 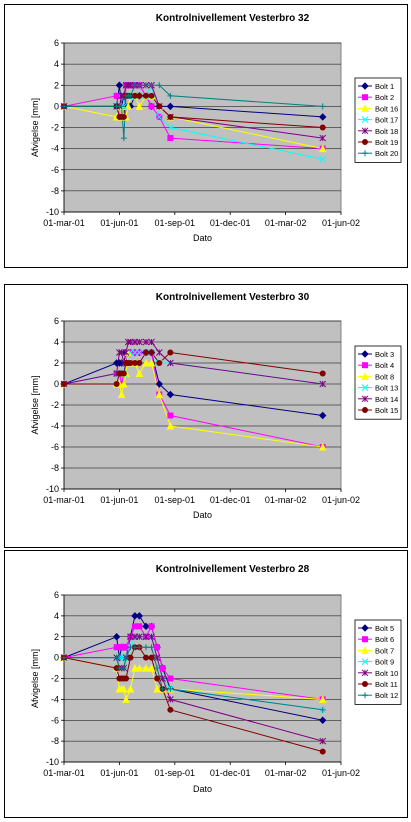 What do you see at coordinates (55, 170) in the screenshot?
I see `y-tick-label: -6` at bounding box center [55, 170].